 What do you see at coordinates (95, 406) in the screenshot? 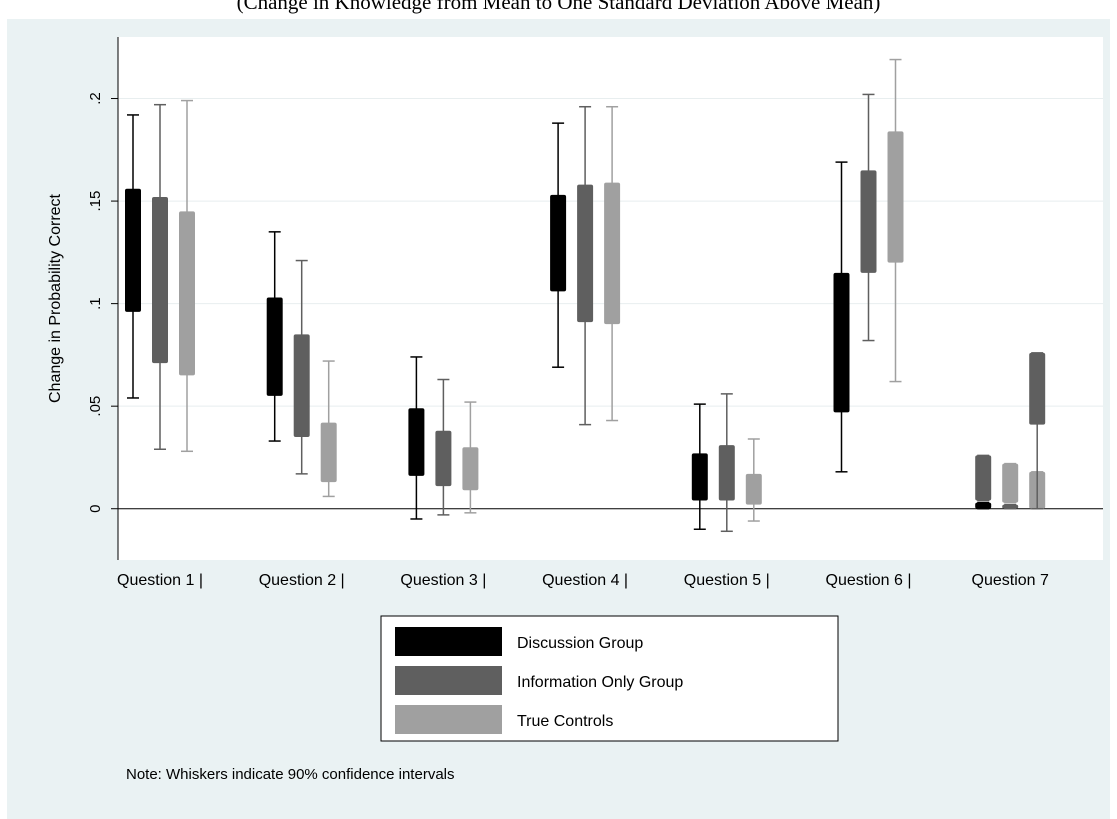
I see `y-tick-label: .05` at bounding box center [95, 406].